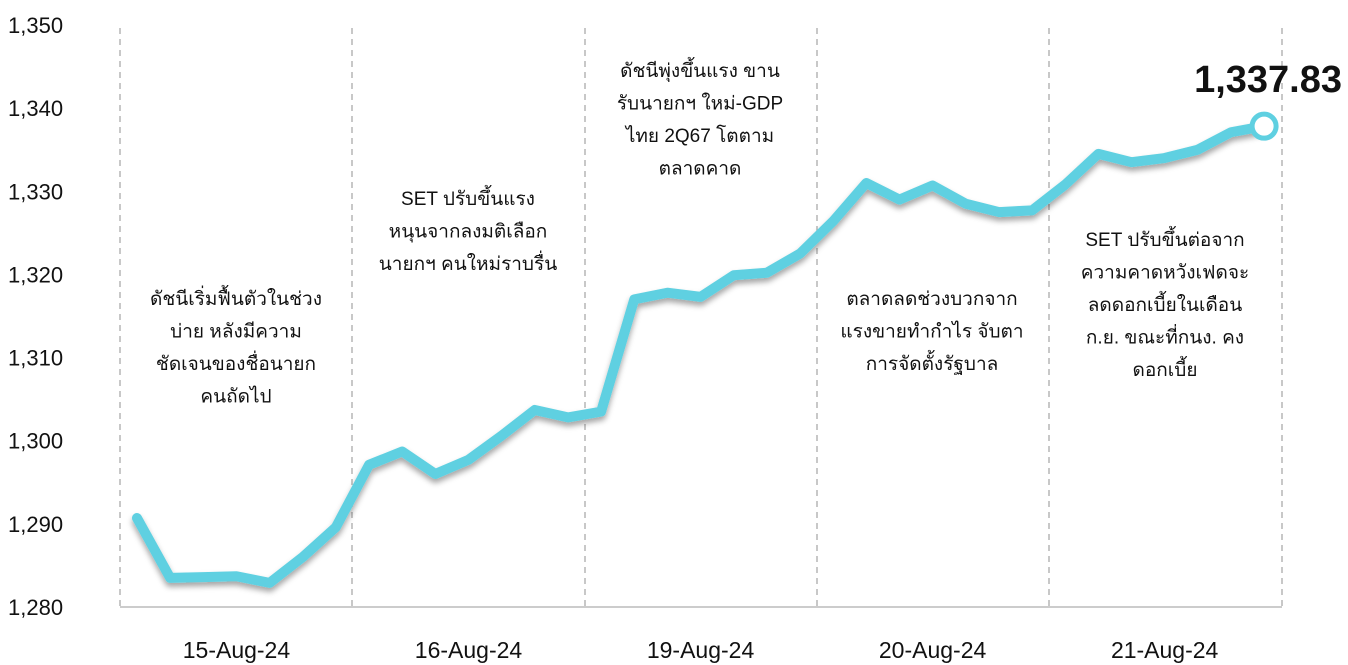 Image resolution: width=1348 pixels, height=665 pixels. I want to click on x-tick-label: 21-Aug-24, so click(1165, 650).